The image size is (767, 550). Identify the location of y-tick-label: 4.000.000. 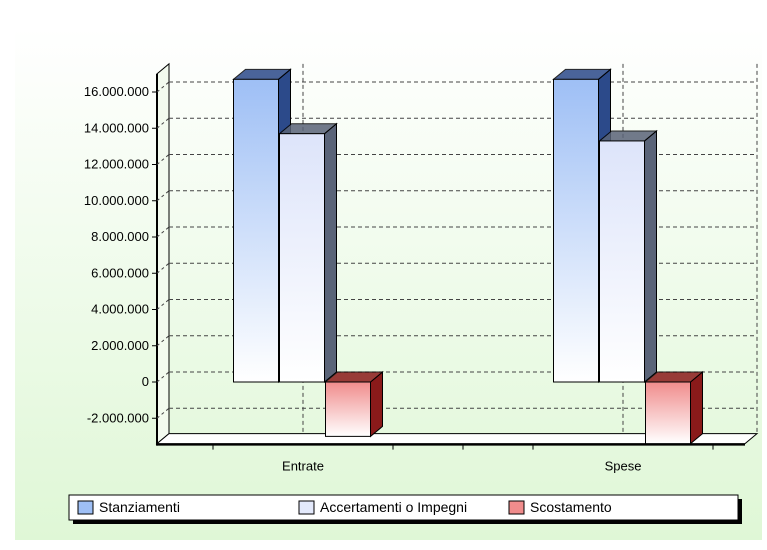
(120, 309).